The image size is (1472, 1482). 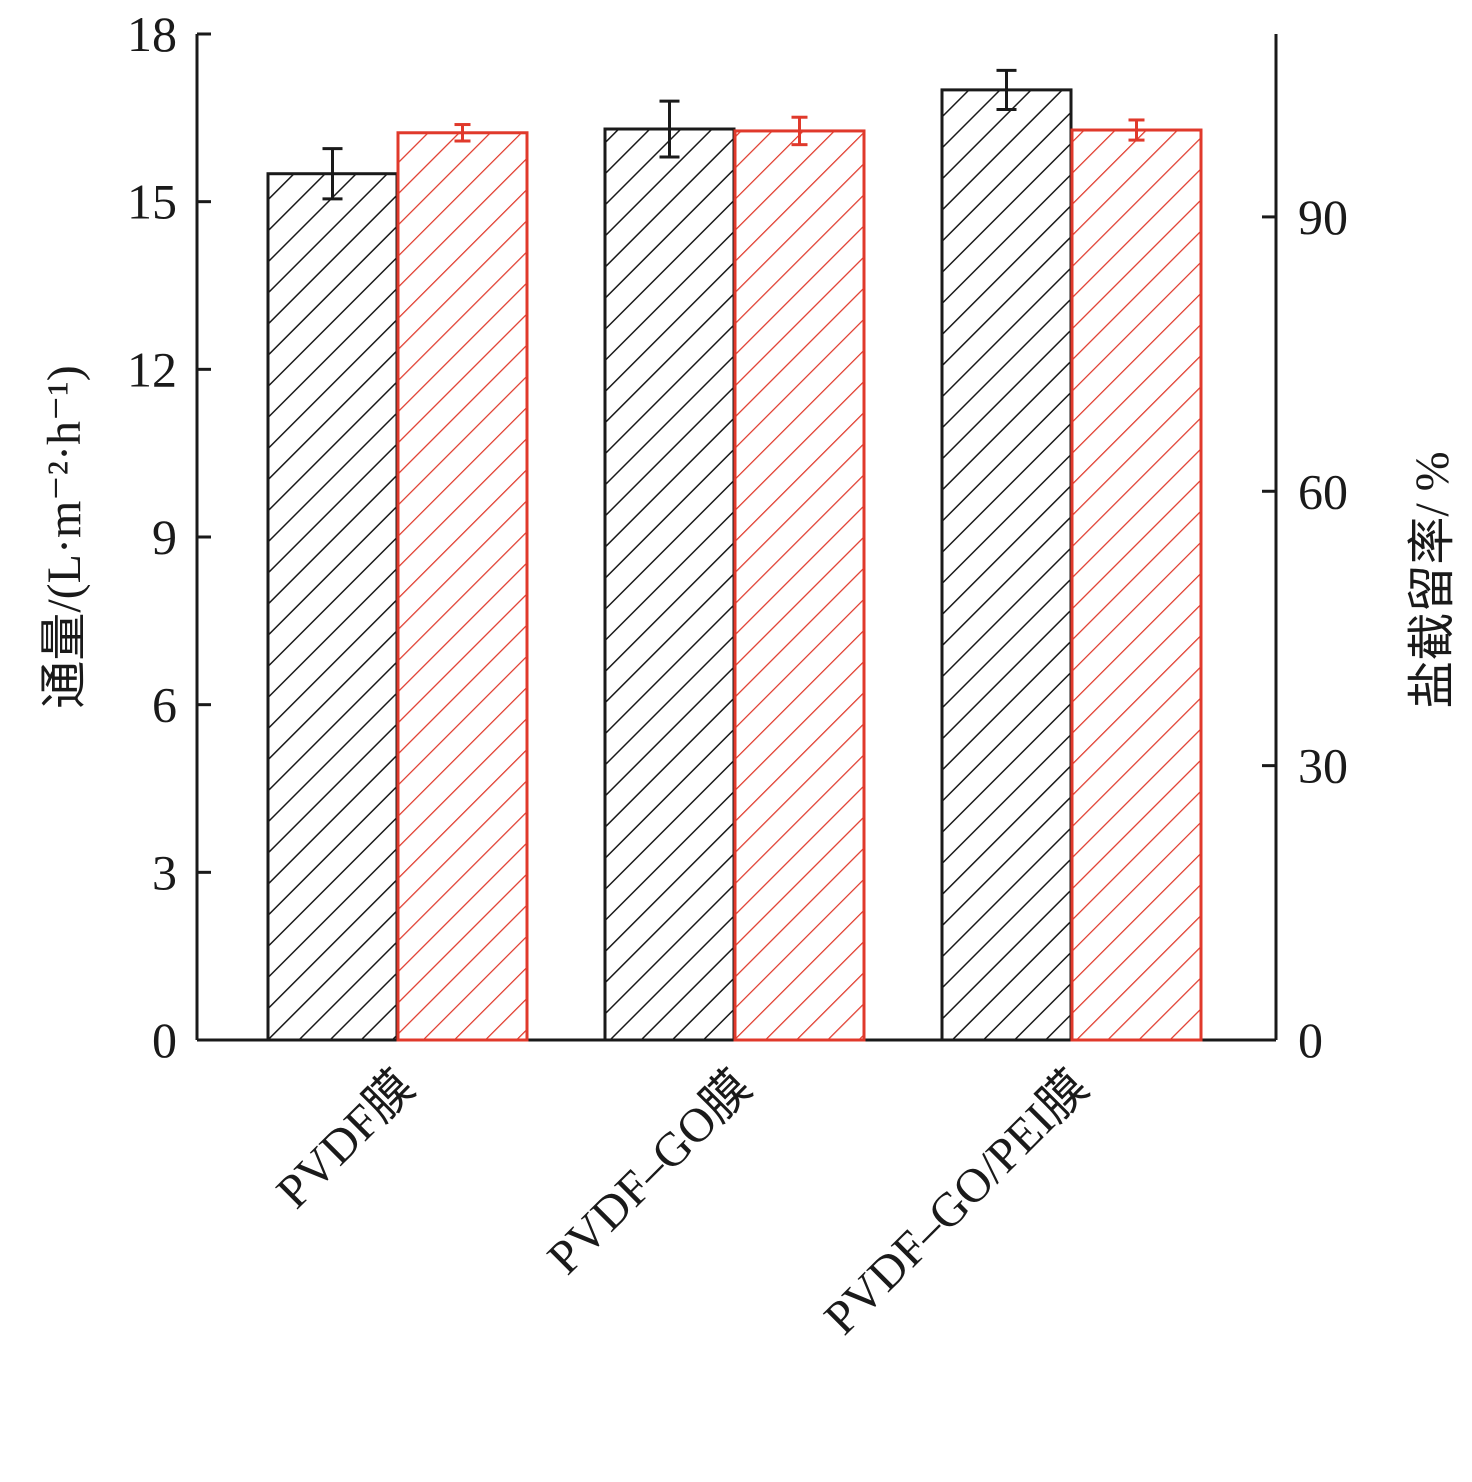 What do you see at coordinates (1323, 217) in the screenshot?
I see `y-right-tick-label: 90` at bounding box center [1323, 217].